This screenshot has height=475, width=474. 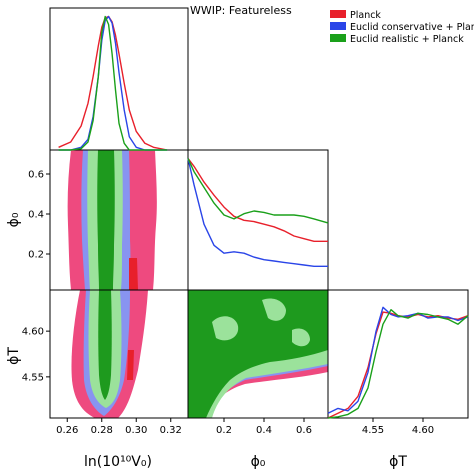 I want to click on contour-euclid-realistic-inner-lnV0-phi0, so click(x=106, y=220).